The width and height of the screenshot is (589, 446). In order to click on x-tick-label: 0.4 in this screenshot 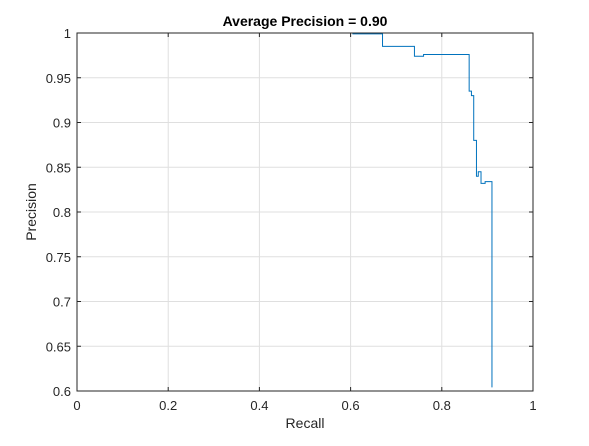, I will do `click(259, 405)`.